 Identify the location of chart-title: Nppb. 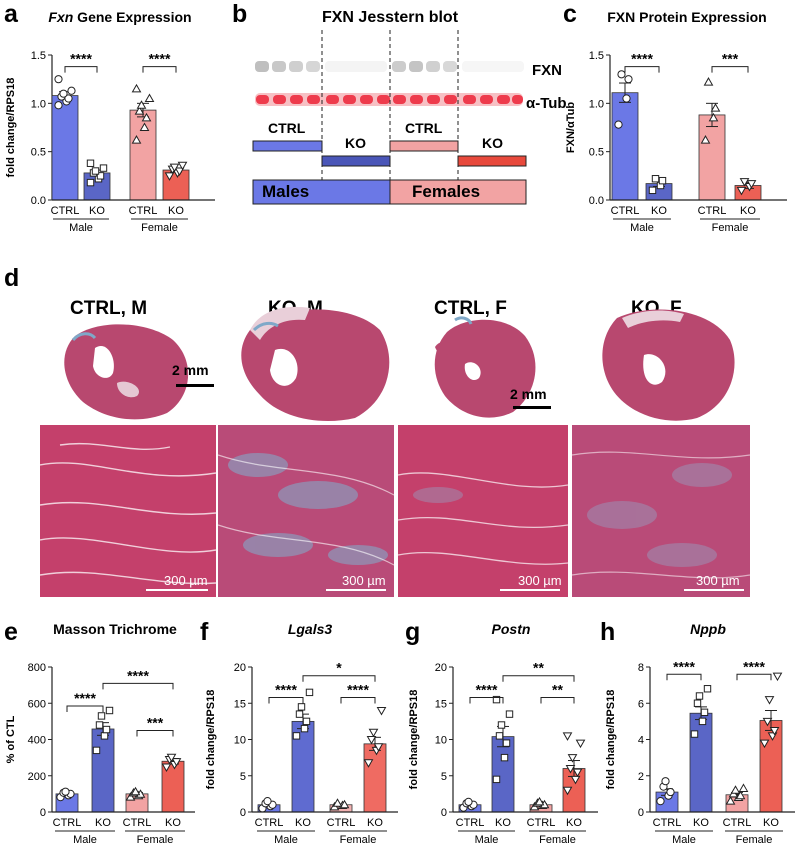
(708, 629).